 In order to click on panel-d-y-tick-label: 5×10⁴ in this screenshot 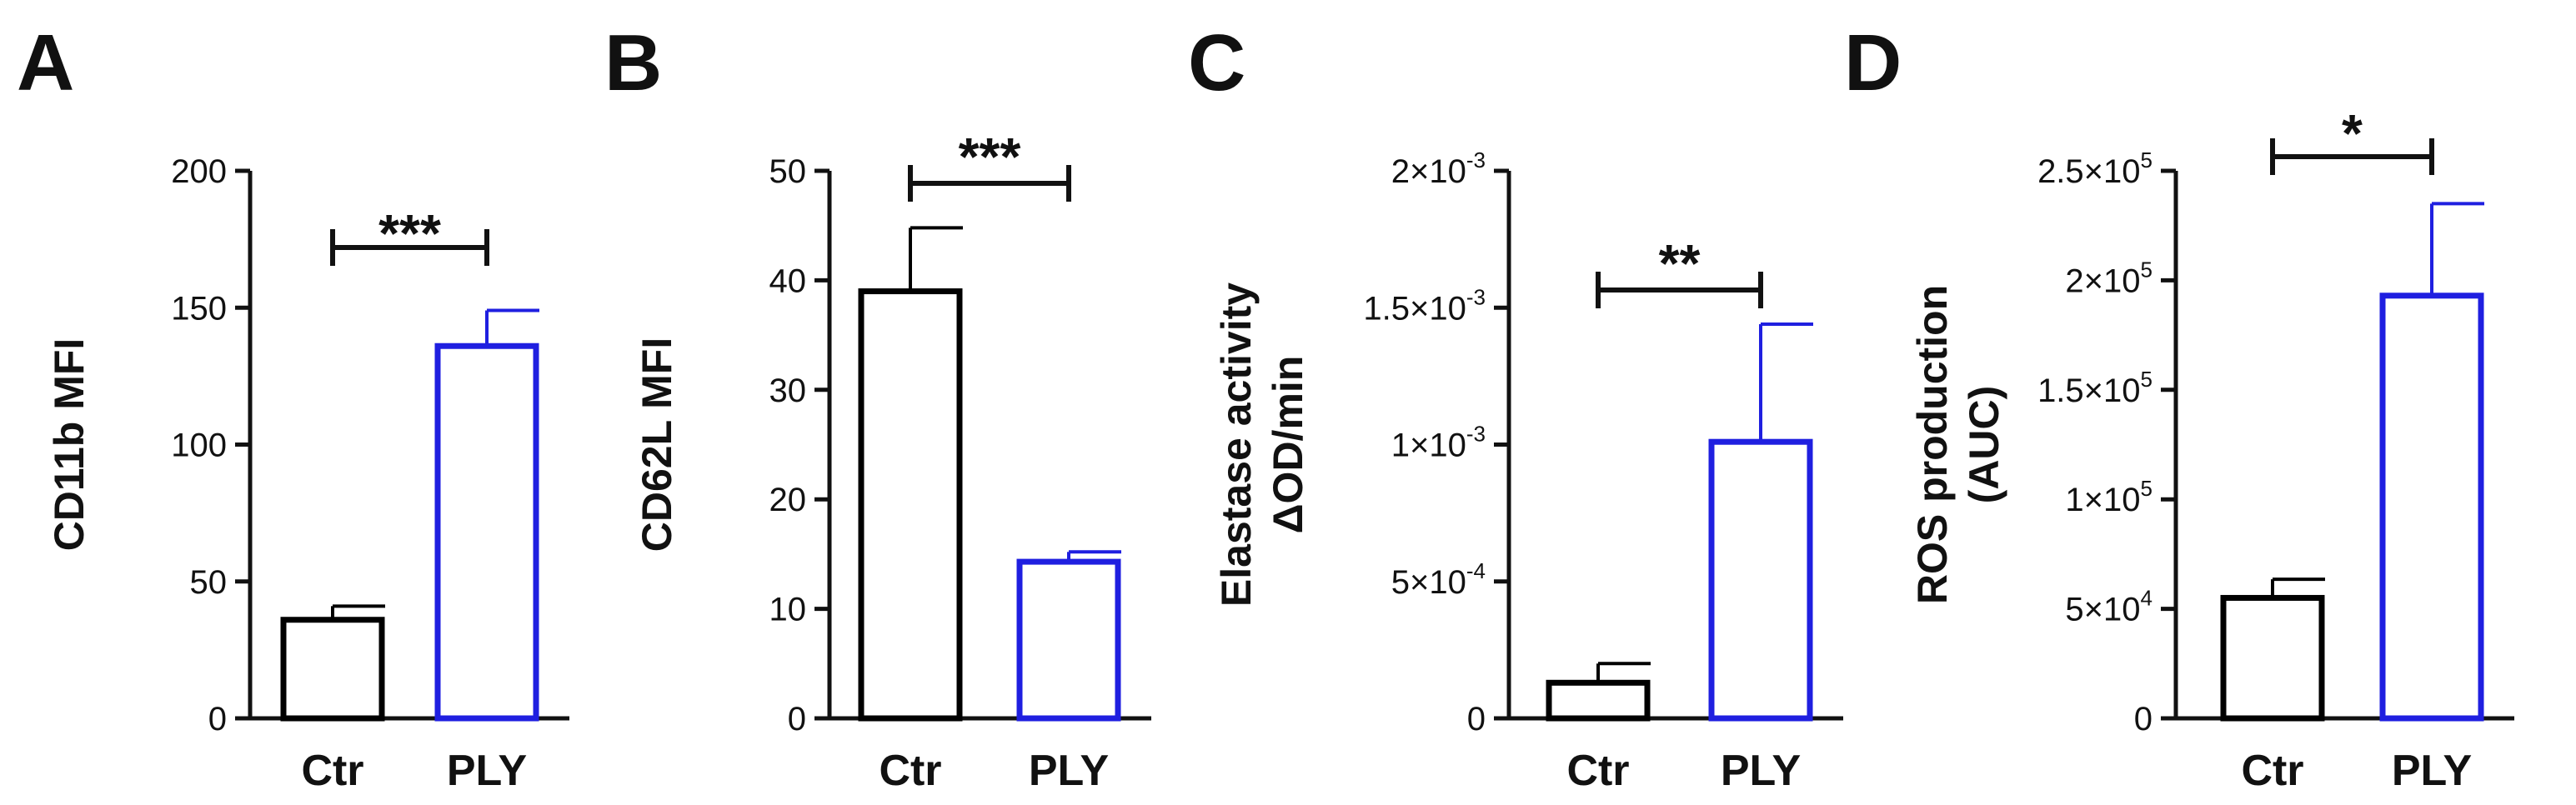, I will do `click(2109, 607)`.